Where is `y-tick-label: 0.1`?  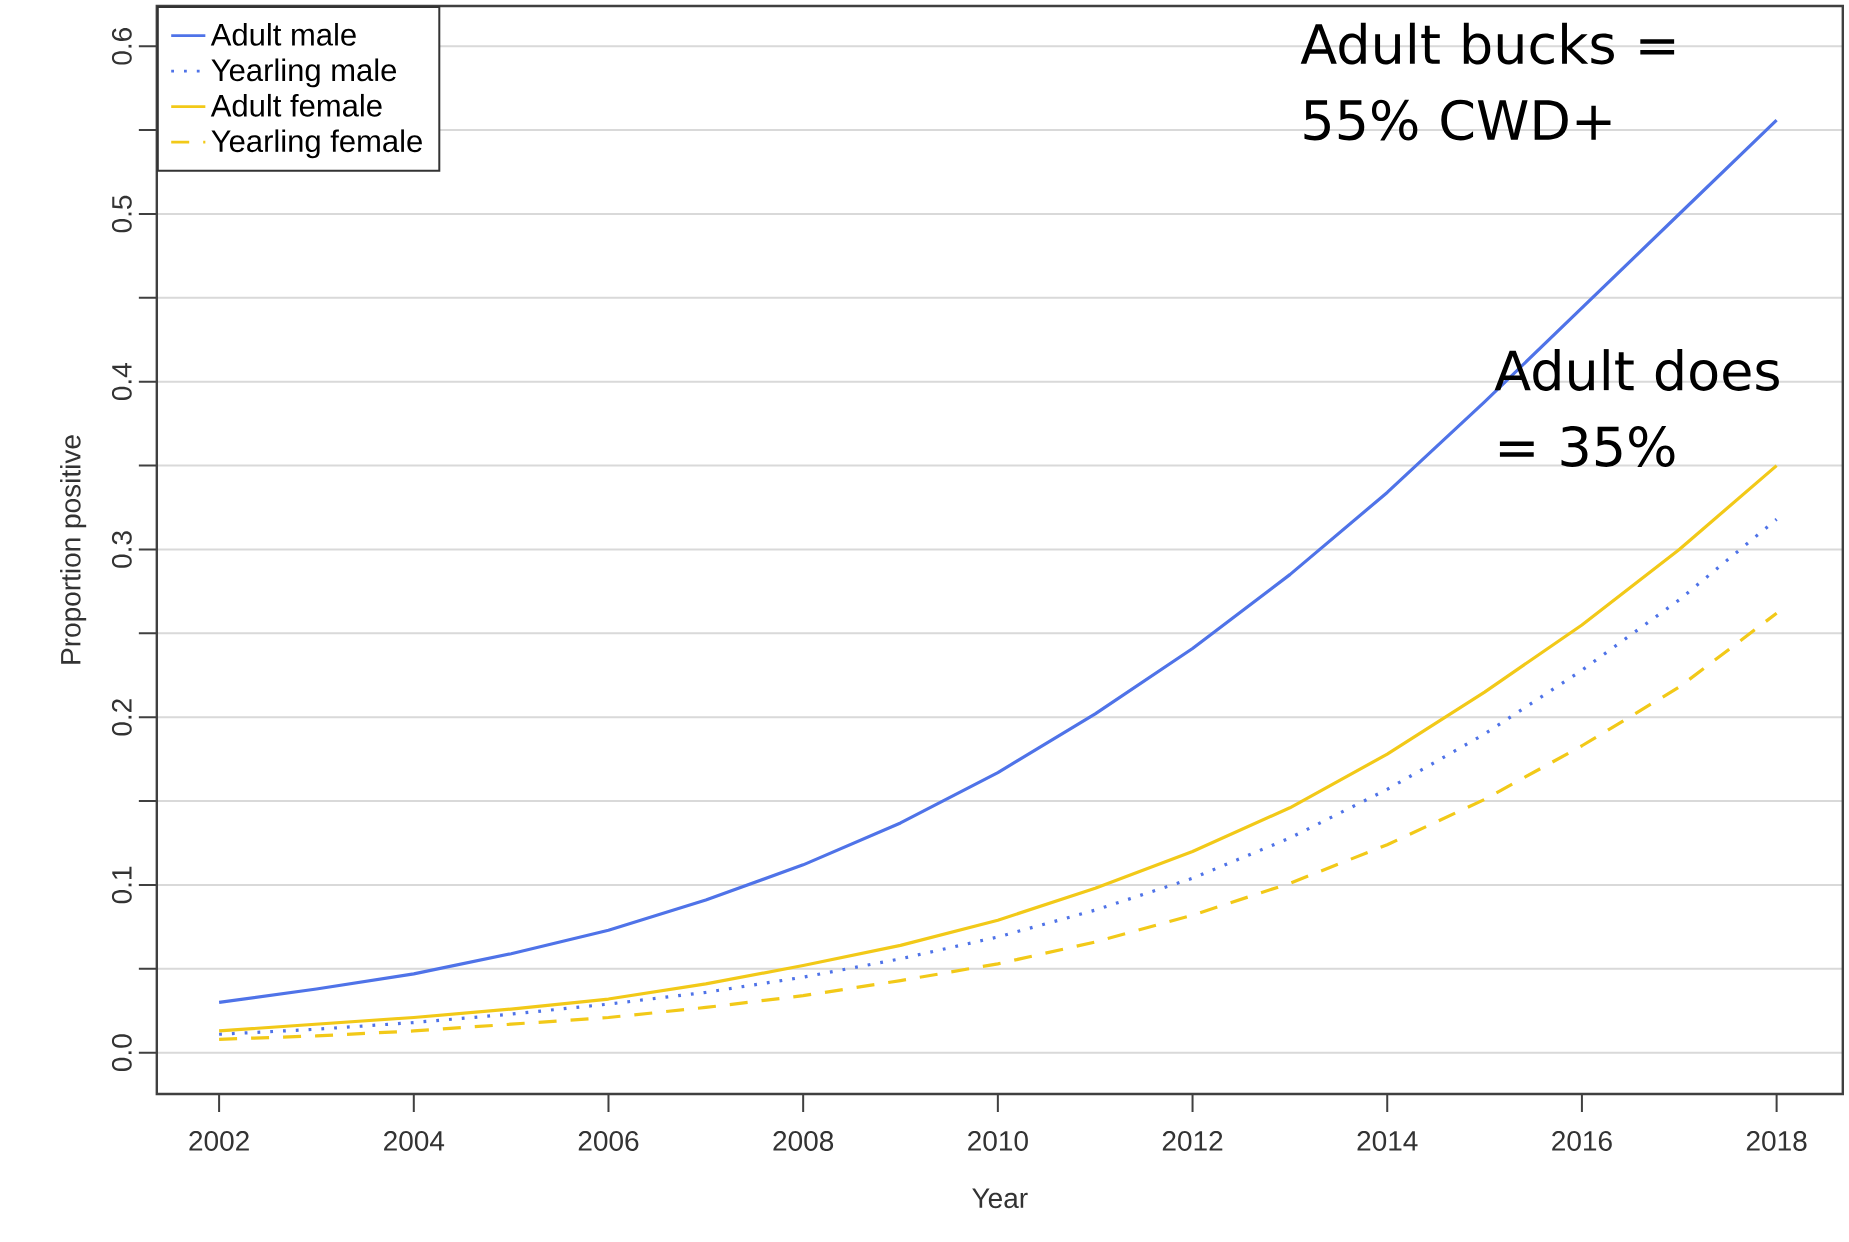 y-tick-label: 0.1 is located at coordinates (121, 885).